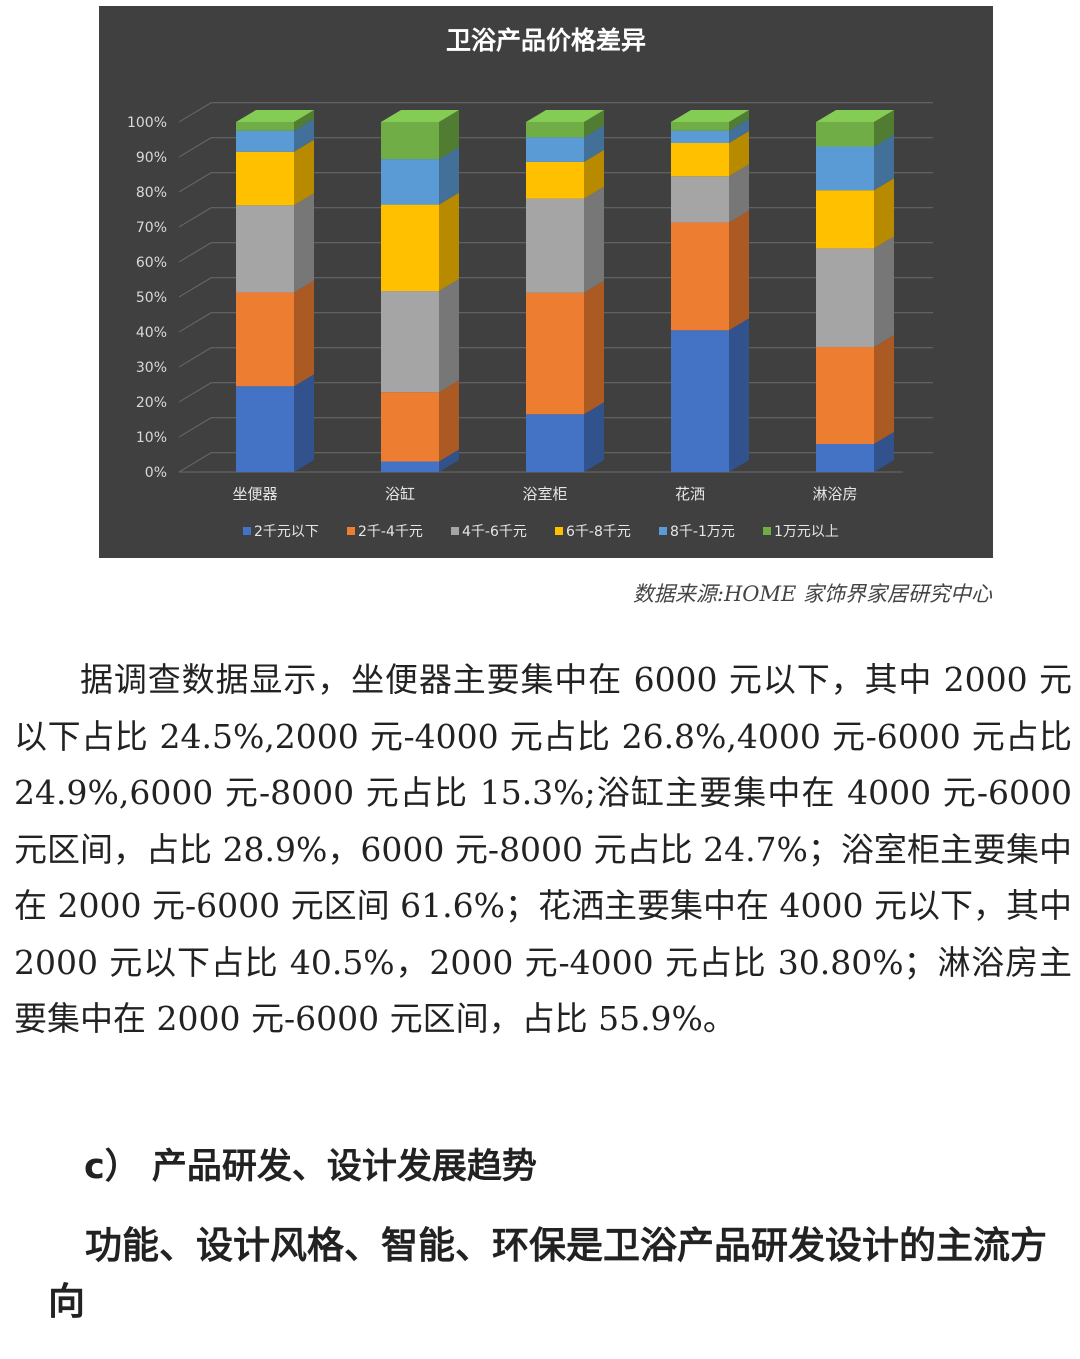 The height and width of the screenshot is (1359, 1080). Describe the element at coordinates (254, 494) in the screenshot. I see `x-category-label: 坐便器` at that location.